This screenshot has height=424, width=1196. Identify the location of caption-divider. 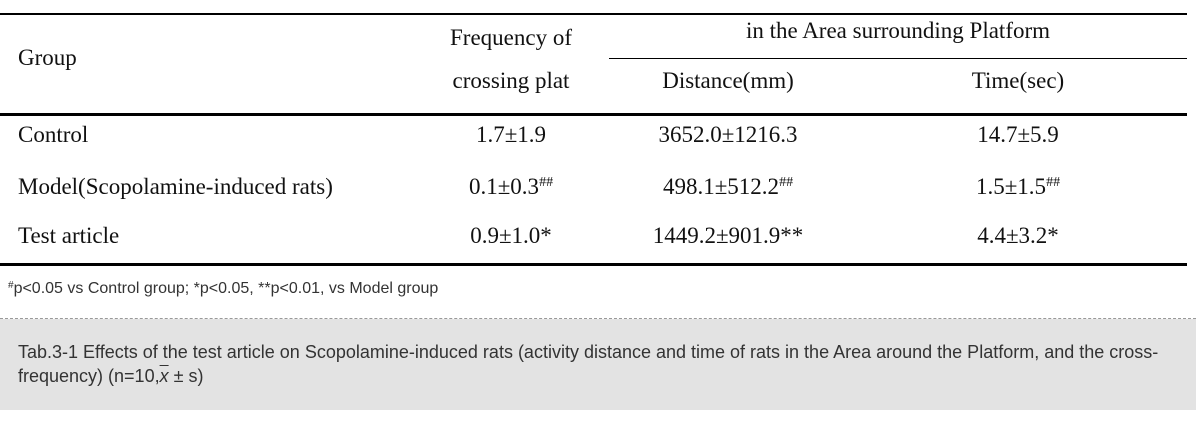
(598, 318).